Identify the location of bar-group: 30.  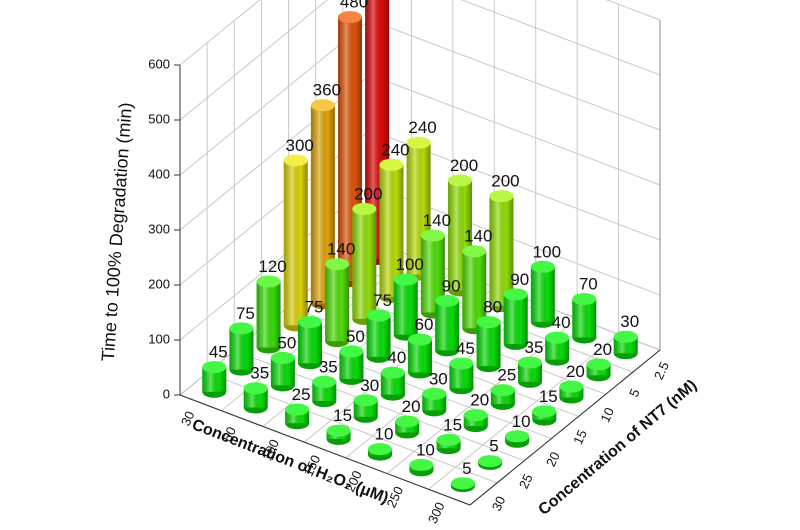
(366, 399).